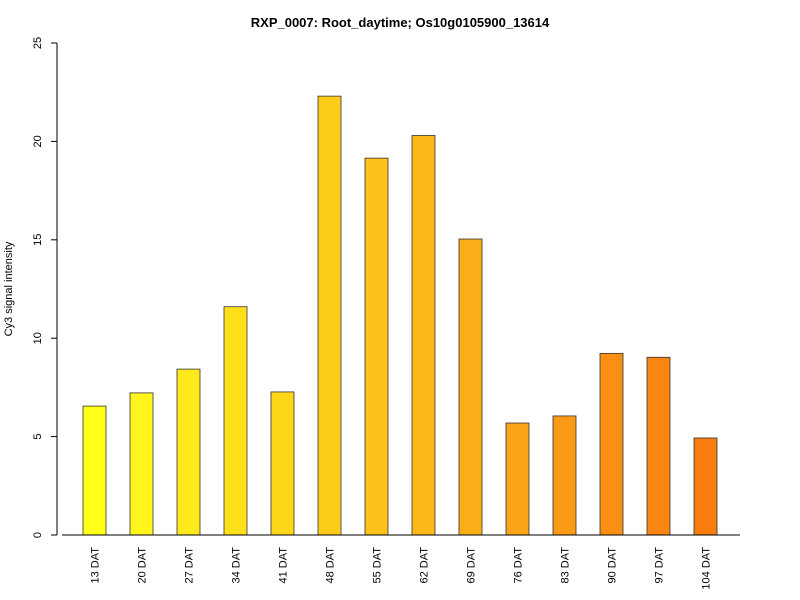  I want to click on y-tick-label: 10, so click(38, 338).